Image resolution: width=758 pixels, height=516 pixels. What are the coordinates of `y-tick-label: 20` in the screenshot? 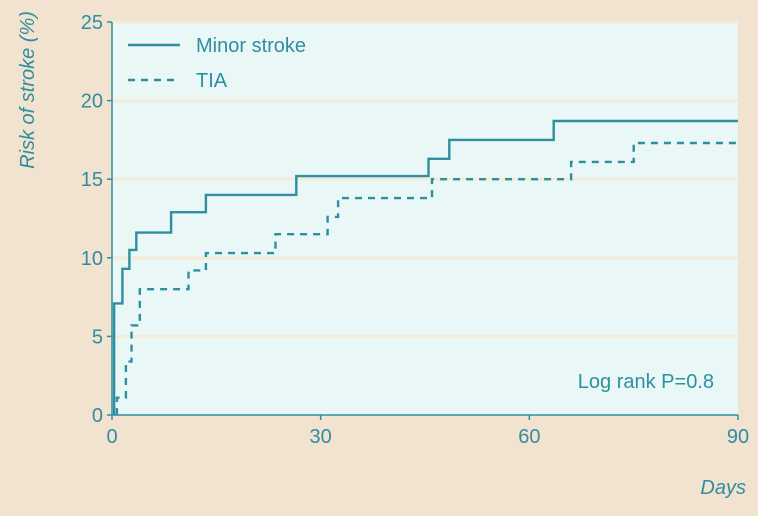 It's located at (92, 102).